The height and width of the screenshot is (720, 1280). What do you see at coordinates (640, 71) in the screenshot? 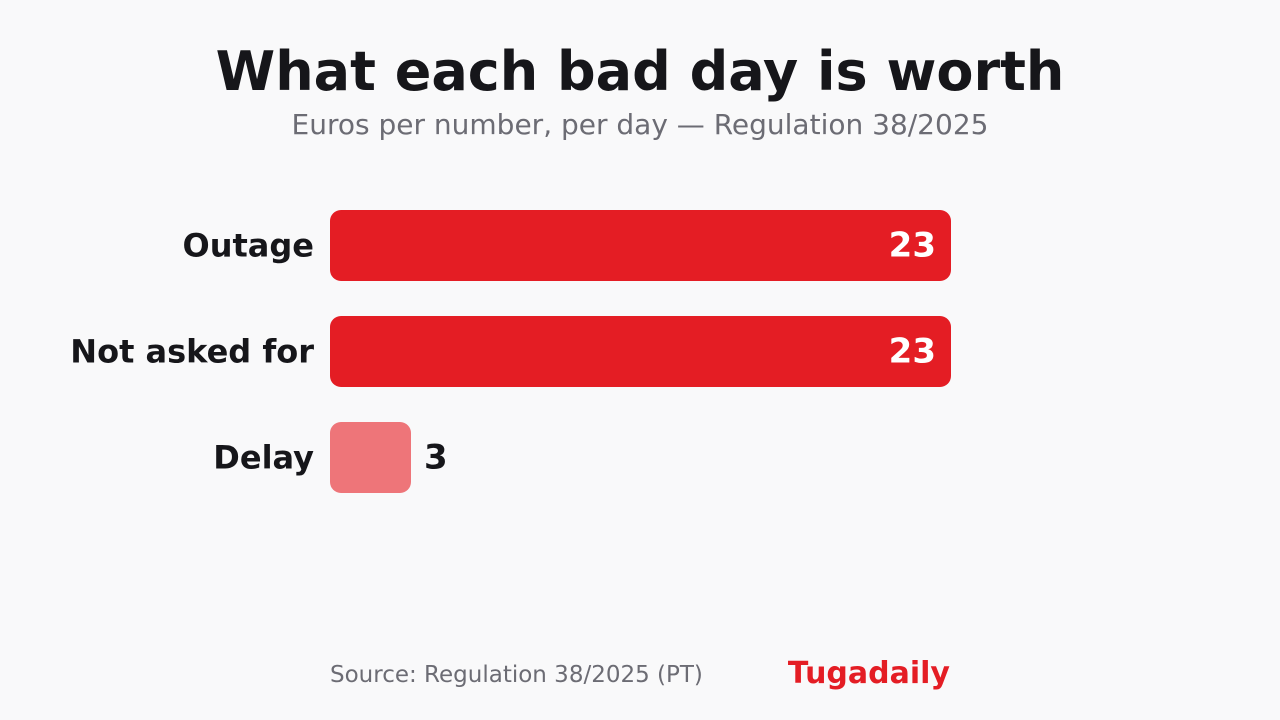
I see `chart-title: What each bad day is worth` at bounding box center [640, 71].